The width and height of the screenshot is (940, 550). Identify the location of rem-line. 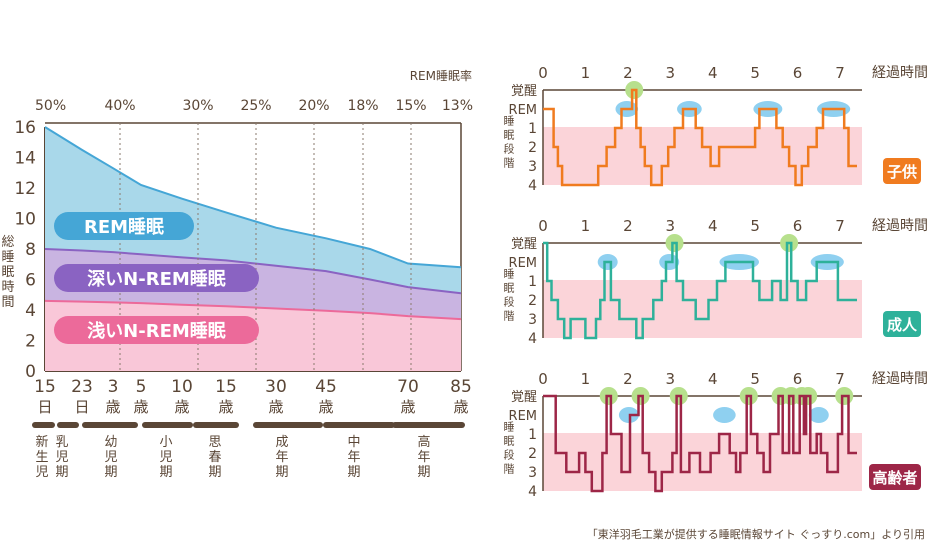
(253, 197).